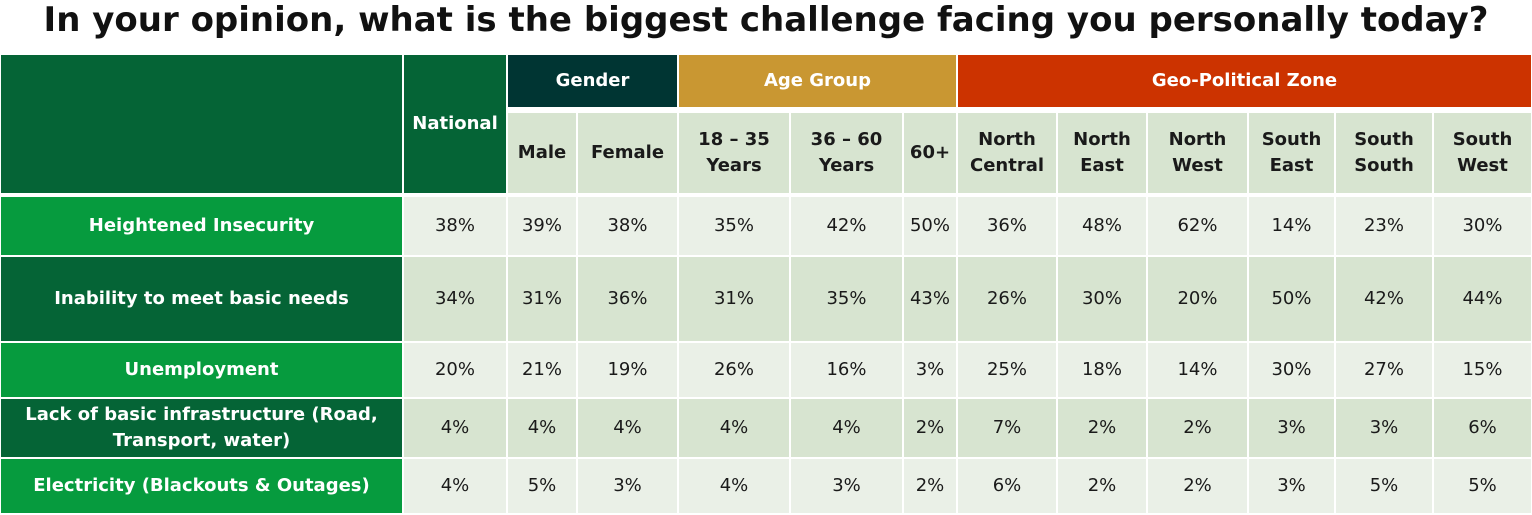 This screenshot has height=515, width=1532. I want to click on subheader-18-35-years: 18 – 35 Years, so click(734, 153).